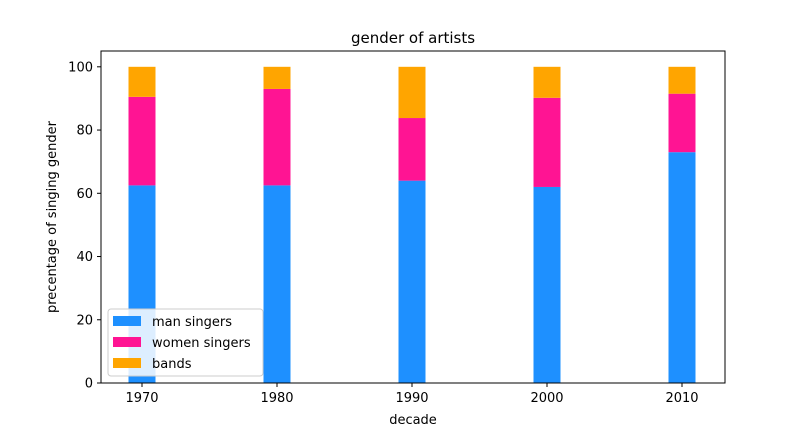  Describe the element at coordinates (127, 363) in the screenshot. I see `legend-swatch-bands` at that location.